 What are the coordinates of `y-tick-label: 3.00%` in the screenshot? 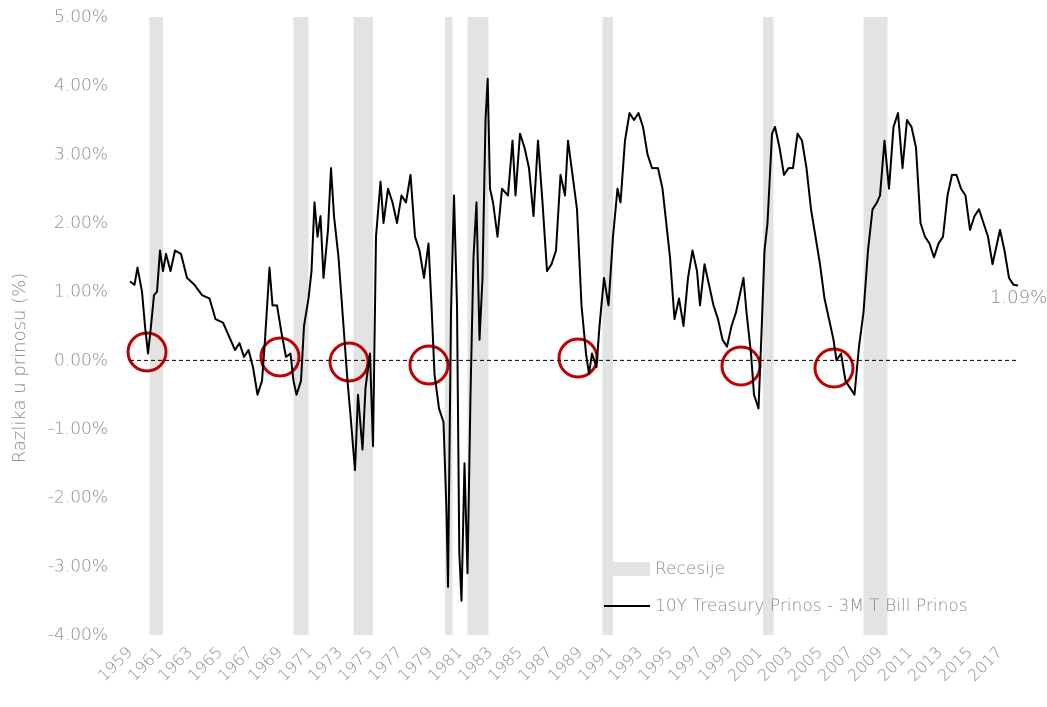 It's located at (81, 154).